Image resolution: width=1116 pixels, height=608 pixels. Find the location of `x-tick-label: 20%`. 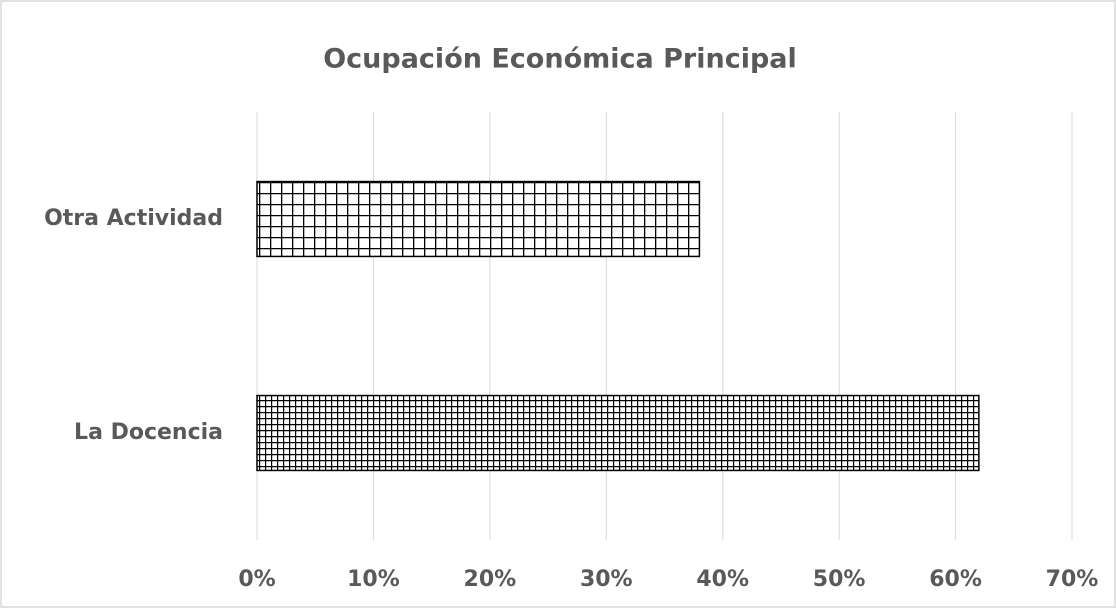

x-tick-label: 20% is located at coordinates (490, 579).